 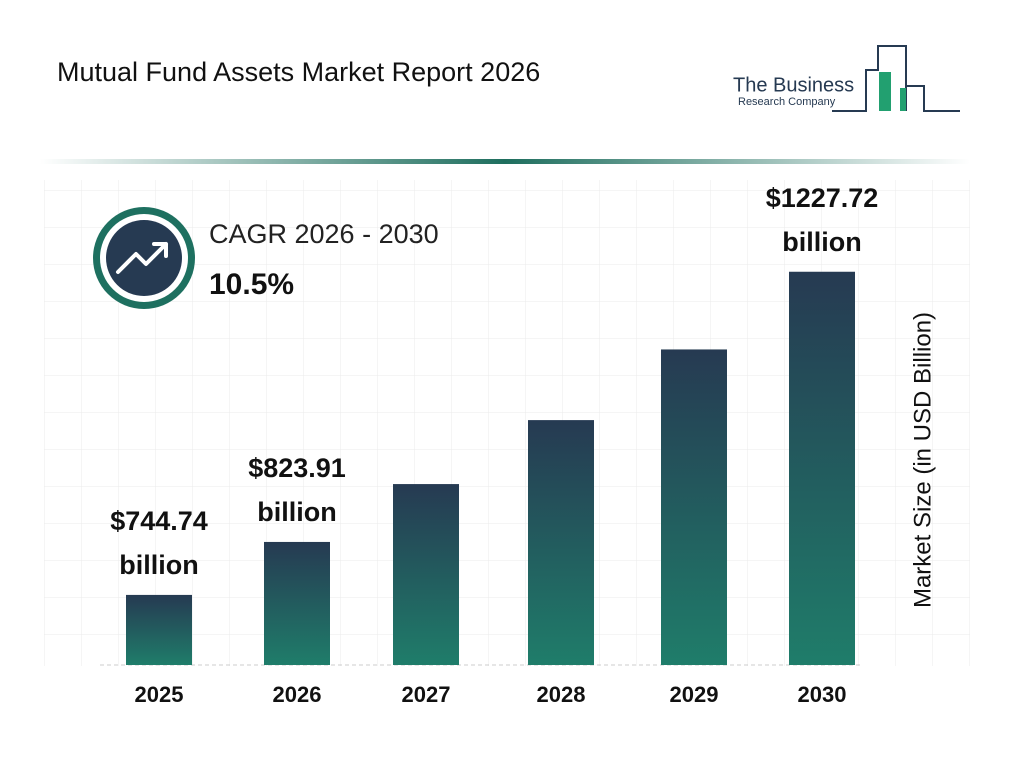 I want to click on y-axis-label: Market Size (in USD Billion), so click(x=922, y=460).